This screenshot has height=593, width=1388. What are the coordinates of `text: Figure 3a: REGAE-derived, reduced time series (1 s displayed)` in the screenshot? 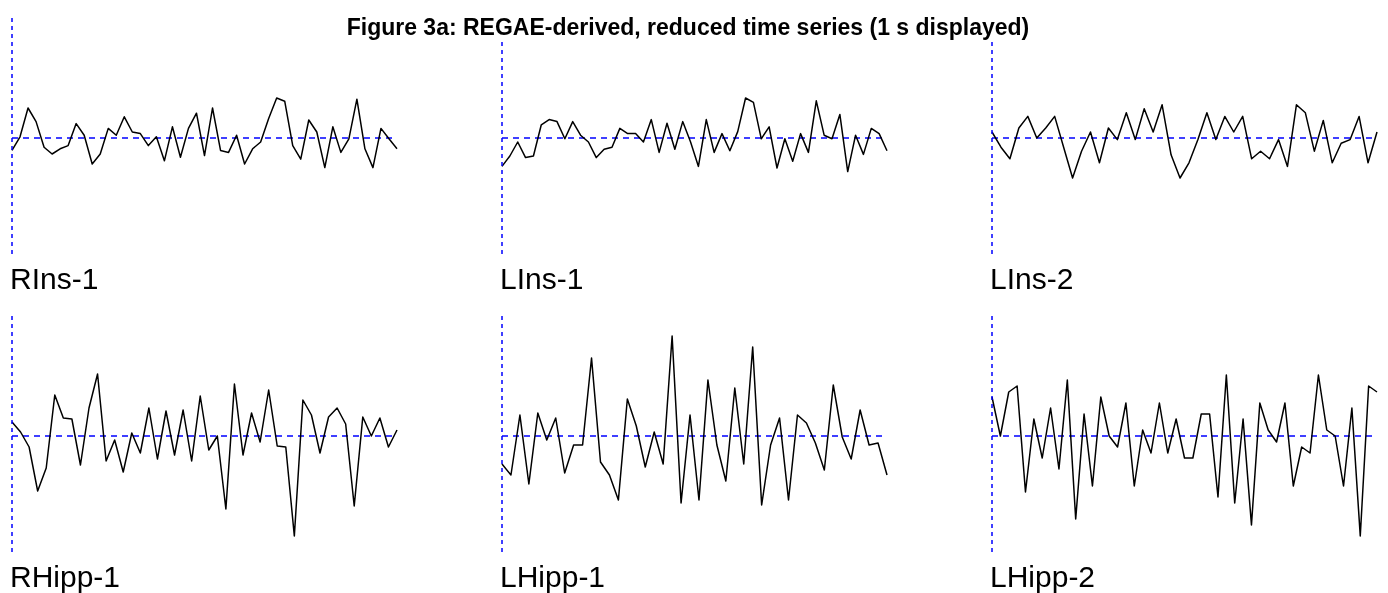 It's located at (688, 27).